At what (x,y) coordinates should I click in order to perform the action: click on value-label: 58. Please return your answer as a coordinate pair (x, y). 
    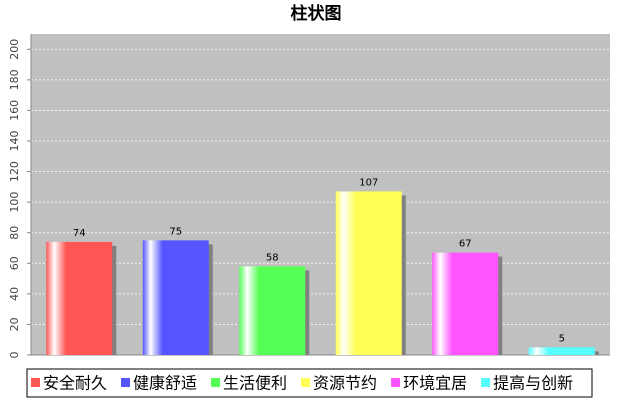
    Looking at the image, I should click on (272, 257).